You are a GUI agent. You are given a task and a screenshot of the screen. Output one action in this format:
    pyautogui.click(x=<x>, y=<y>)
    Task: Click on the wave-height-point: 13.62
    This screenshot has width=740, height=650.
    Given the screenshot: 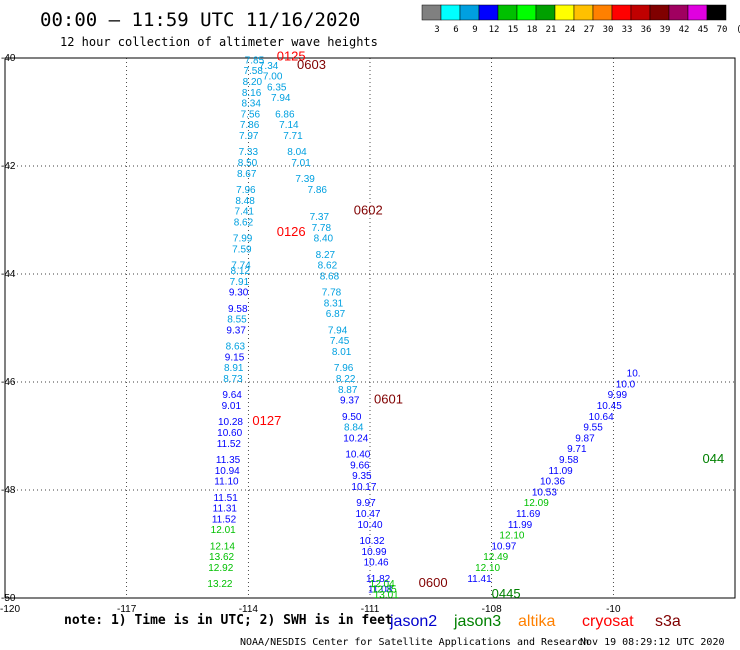 What is the action you would take?
    pyautogui.click(x=221, y=557)
    